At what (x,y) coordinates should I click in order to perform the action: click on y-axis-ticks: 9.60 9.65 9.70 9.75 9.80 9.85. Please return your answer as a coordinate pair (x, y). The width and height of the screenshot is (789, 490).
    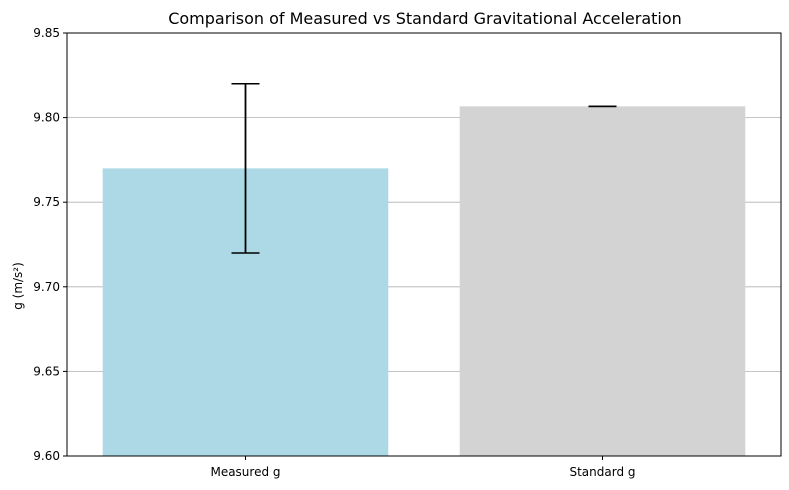
    Looking at the image, I should click on (50, 244).